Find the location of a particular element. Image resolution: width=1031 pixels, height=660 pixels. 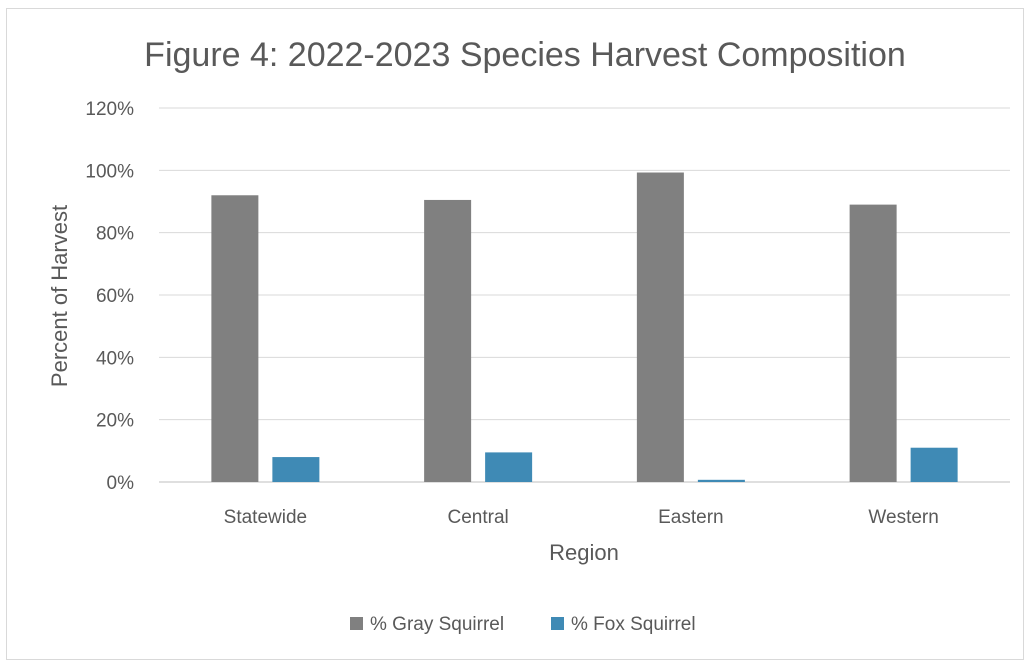

bar-gray-squirrel-central is located at coordinates (448, 341).